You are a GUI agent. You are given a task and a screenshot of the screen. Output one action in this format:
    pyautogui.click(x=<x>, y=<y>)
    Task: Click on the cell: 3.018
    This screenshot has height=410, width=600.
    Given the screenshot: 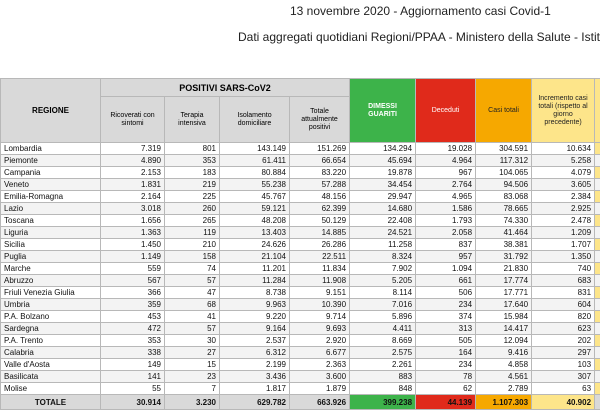 What is the action you would take?
    pyautogui.click(x=133, y=209)
    